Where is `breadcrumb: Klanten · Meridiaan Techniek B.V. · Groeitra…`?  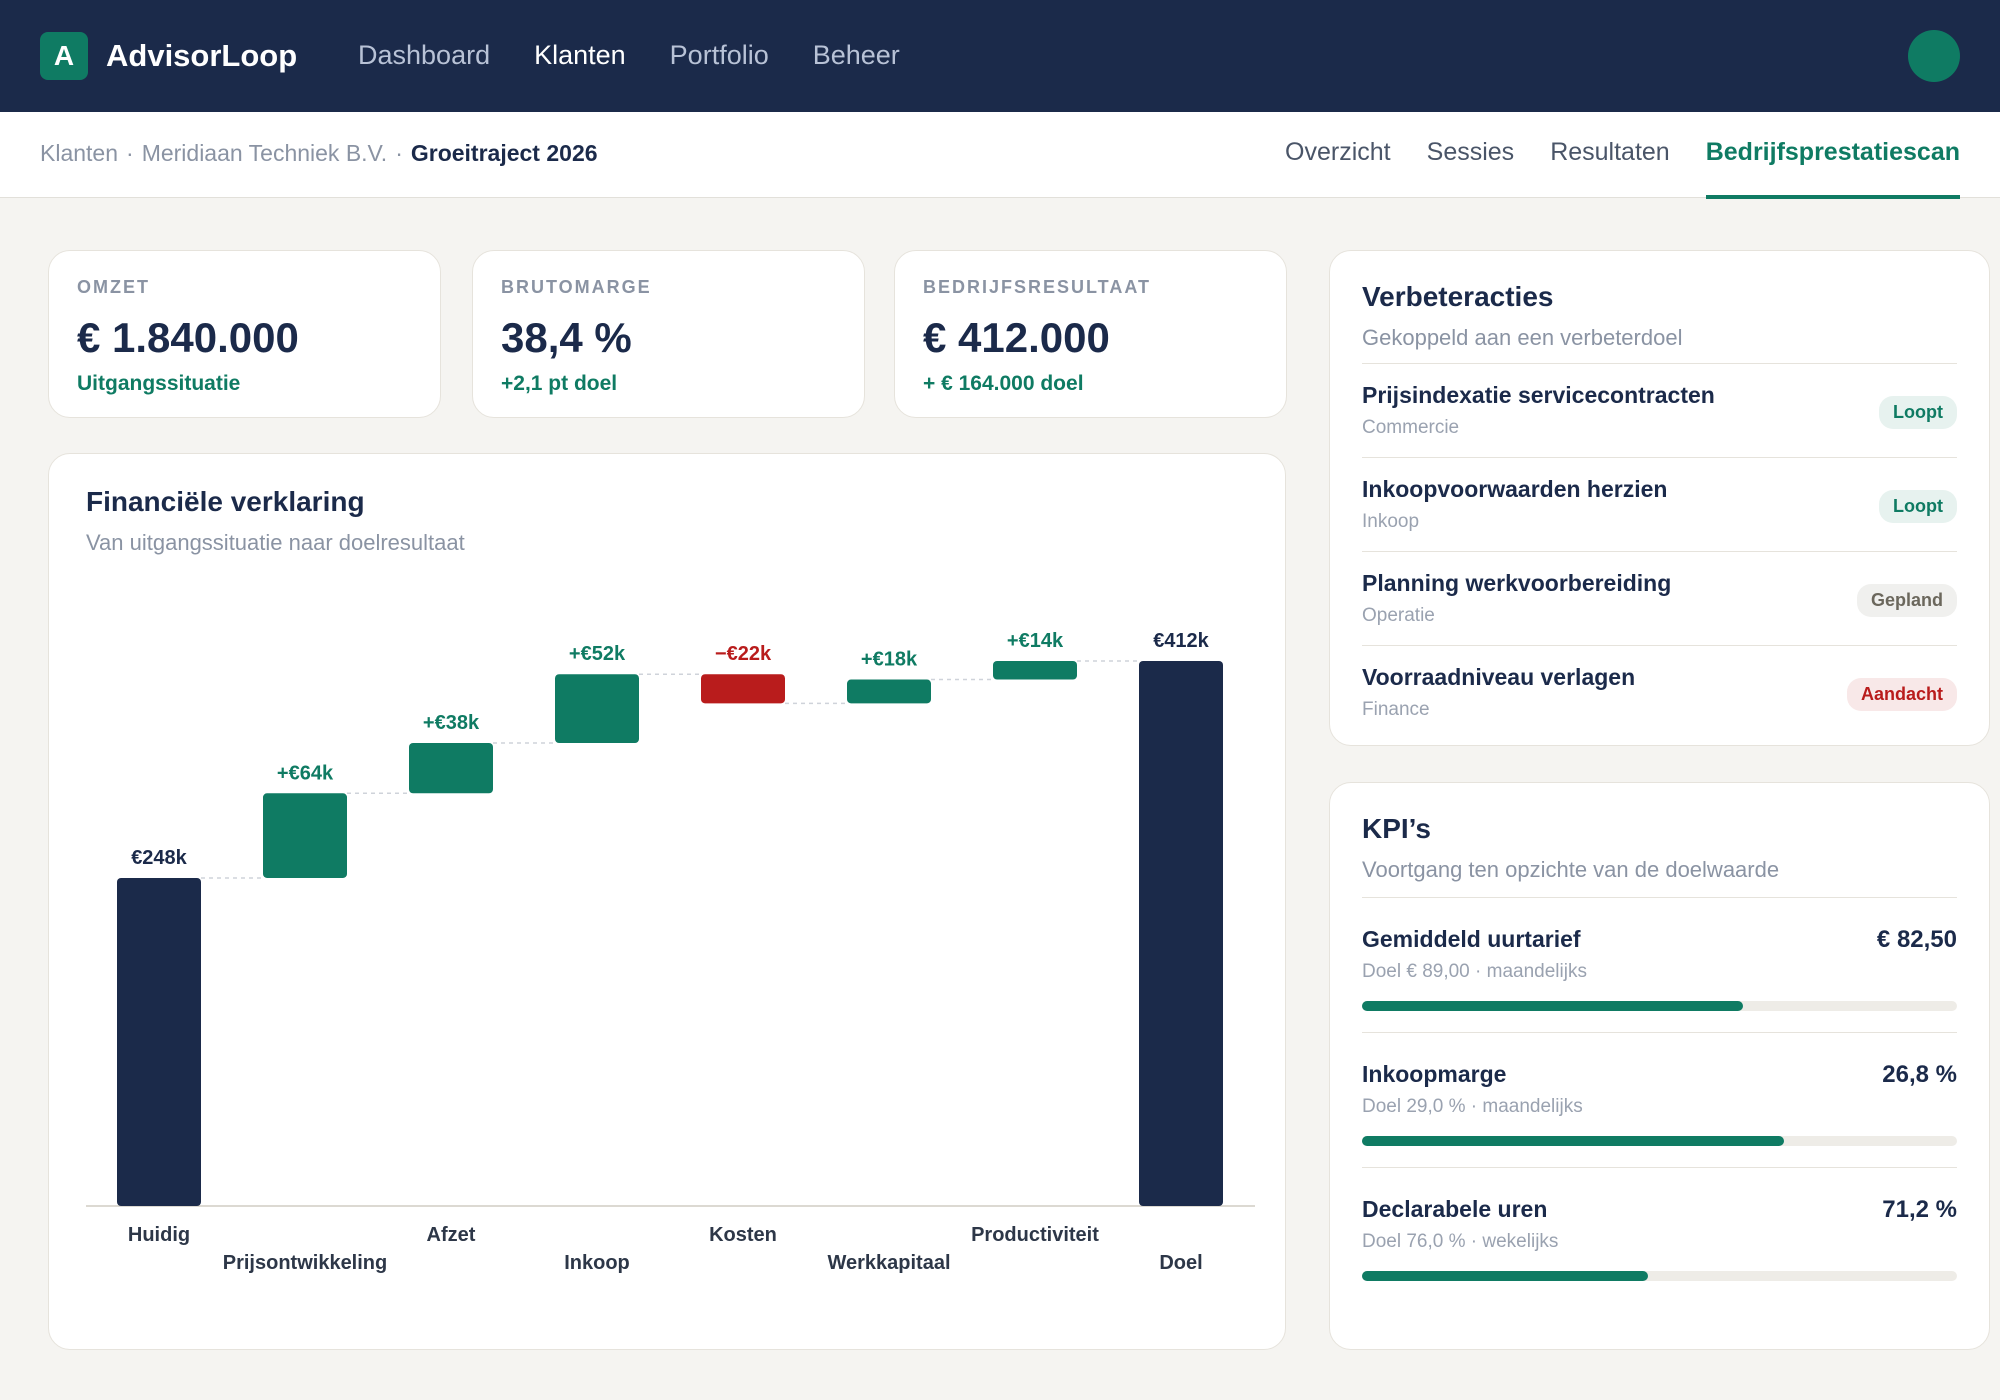 breadcrumb: Klanten · Meridiaan Techniek B.V. · Groeitra… is located at coordinates (319, 153).